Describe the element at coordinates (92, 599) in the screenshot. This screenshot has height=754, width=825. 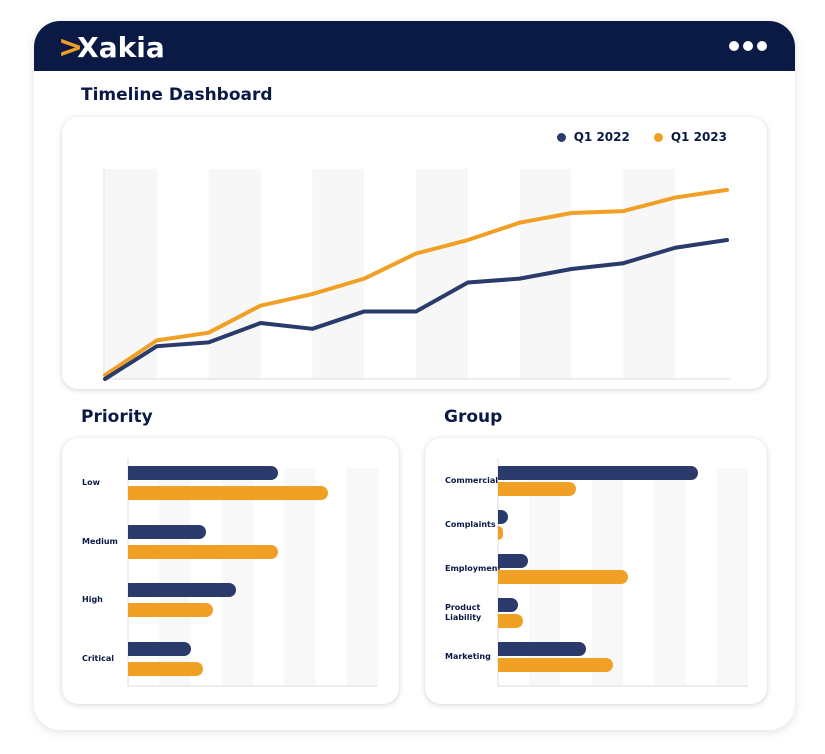
I see `category-label: High` at that location.